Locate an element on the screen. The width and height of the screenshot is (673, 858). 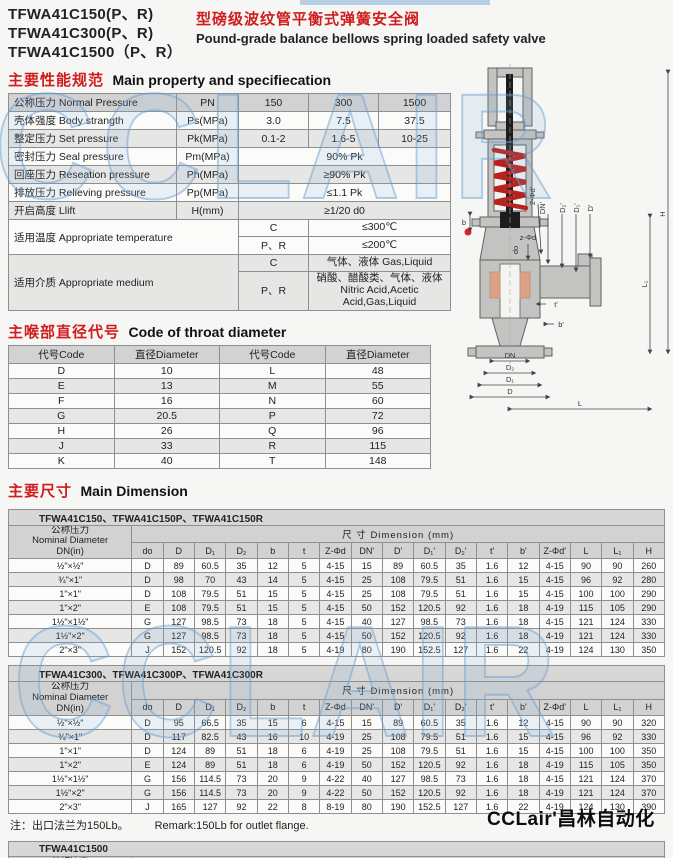
table-cell: 10 is located at coordinates (304, 737).